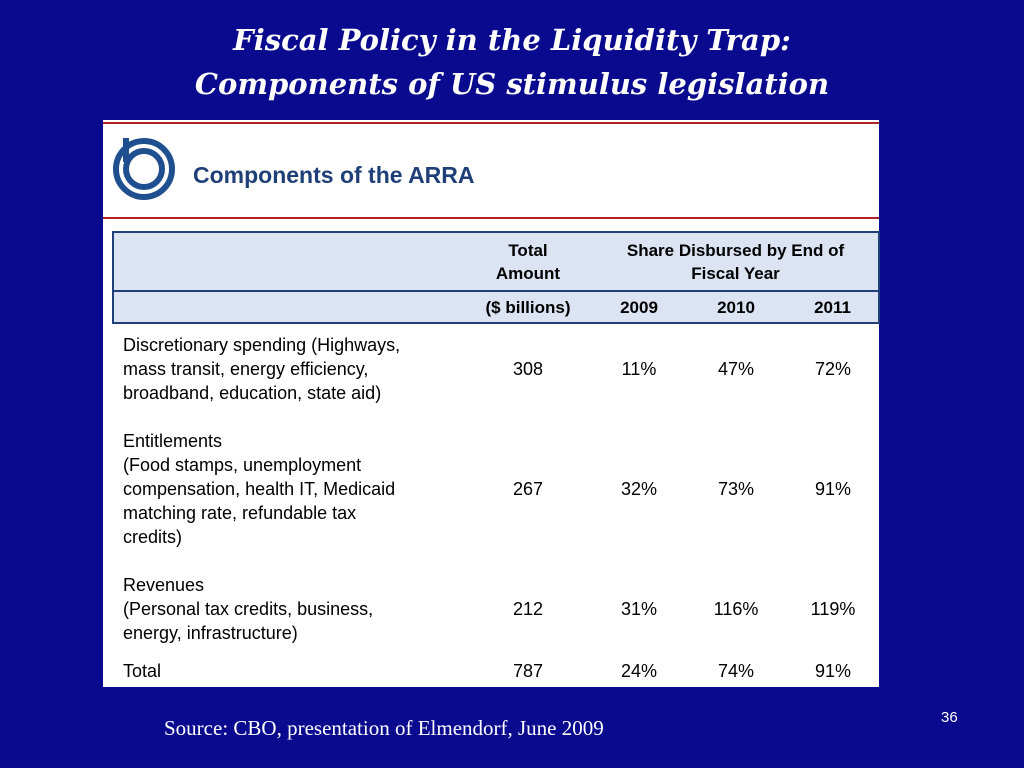 This screenshot has width=1024, height=768. What do you see at coordinates (334, 175) in the screenshot?
I see `panel-heading: Components of the ARRA` at bounding box center [334, 175].